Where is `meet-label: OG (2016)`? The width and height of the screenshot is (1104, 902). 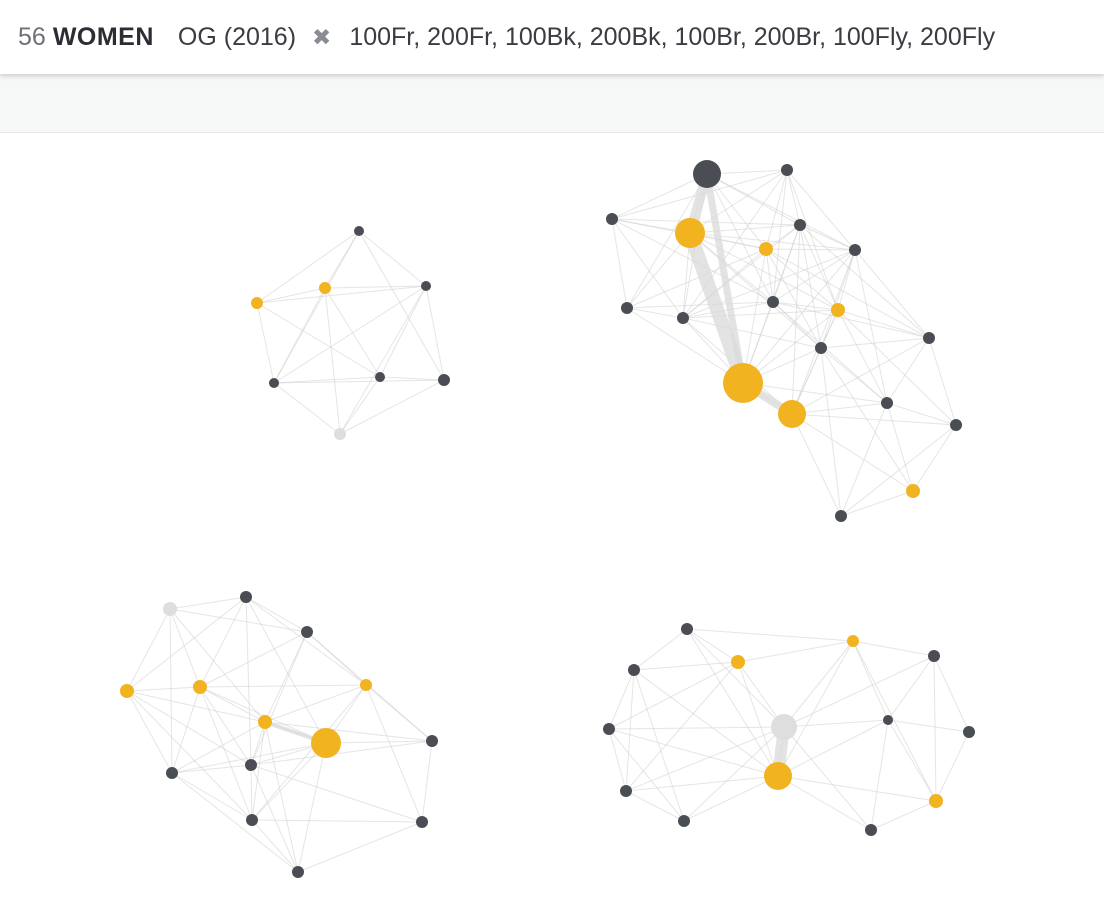 meet-label: OG (2016) is located at coordinates (237, 36).